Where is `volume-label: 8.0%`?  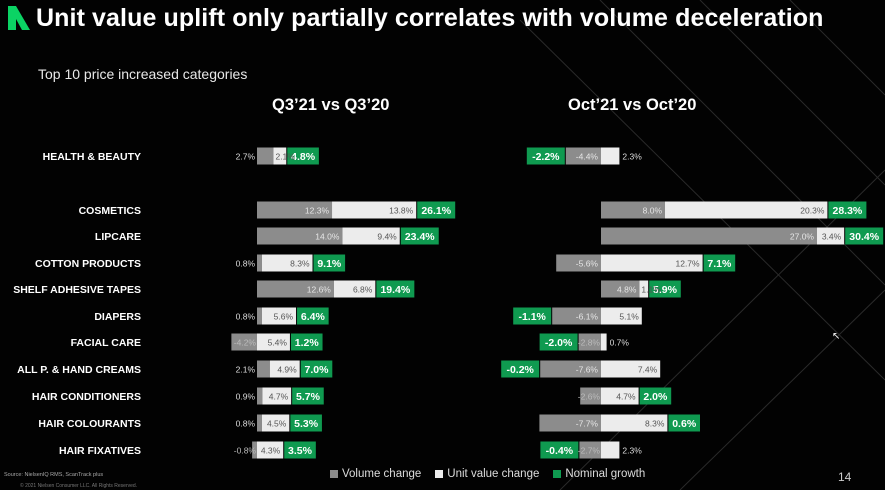 volume-label: 8.0% is located at coordinates (653, 211).